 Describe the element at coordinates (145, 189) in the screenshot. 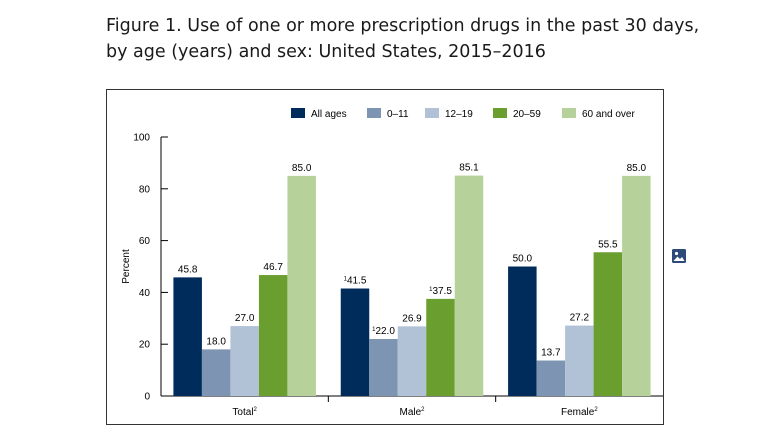

I see `y-tick-label: 80` at that location.